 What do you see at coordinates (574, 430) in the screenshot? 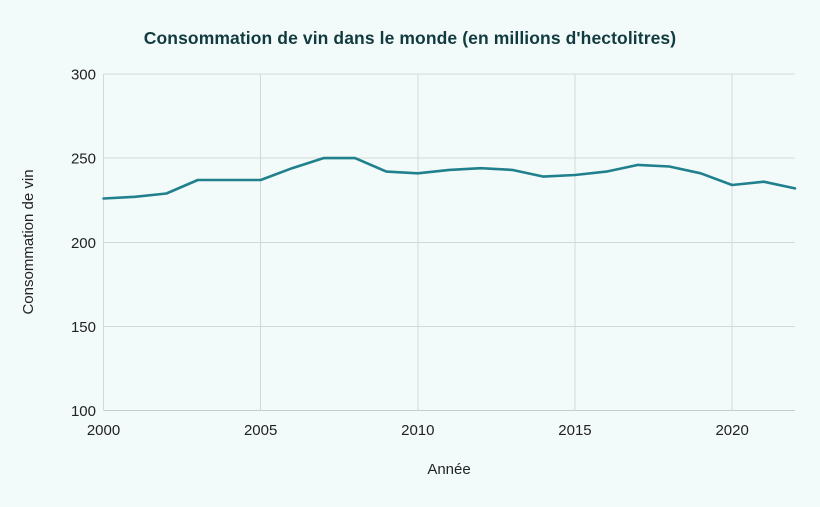
I see `x-tick-label-2015: 2015` at bounding box center [574, 430].